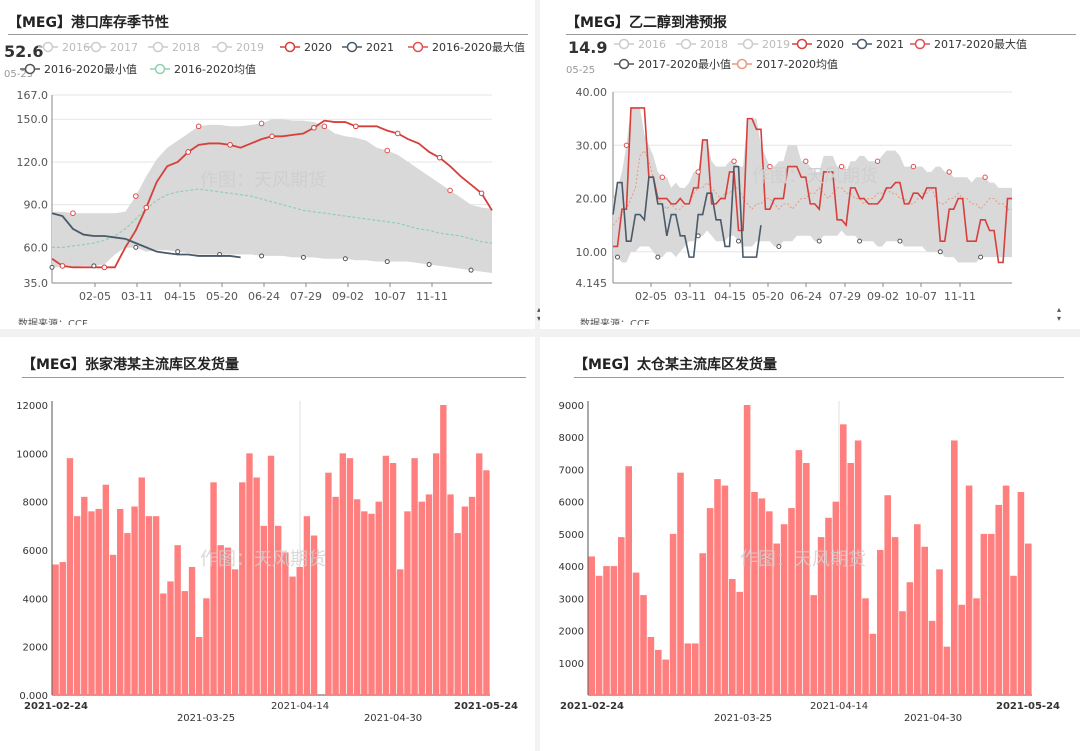 This screenshot has width=1080, height=751. What do you see at coordinates (571, 406) in the screenshot?
I see `y-tick-label: 9000` at bounding box center [571, 406].